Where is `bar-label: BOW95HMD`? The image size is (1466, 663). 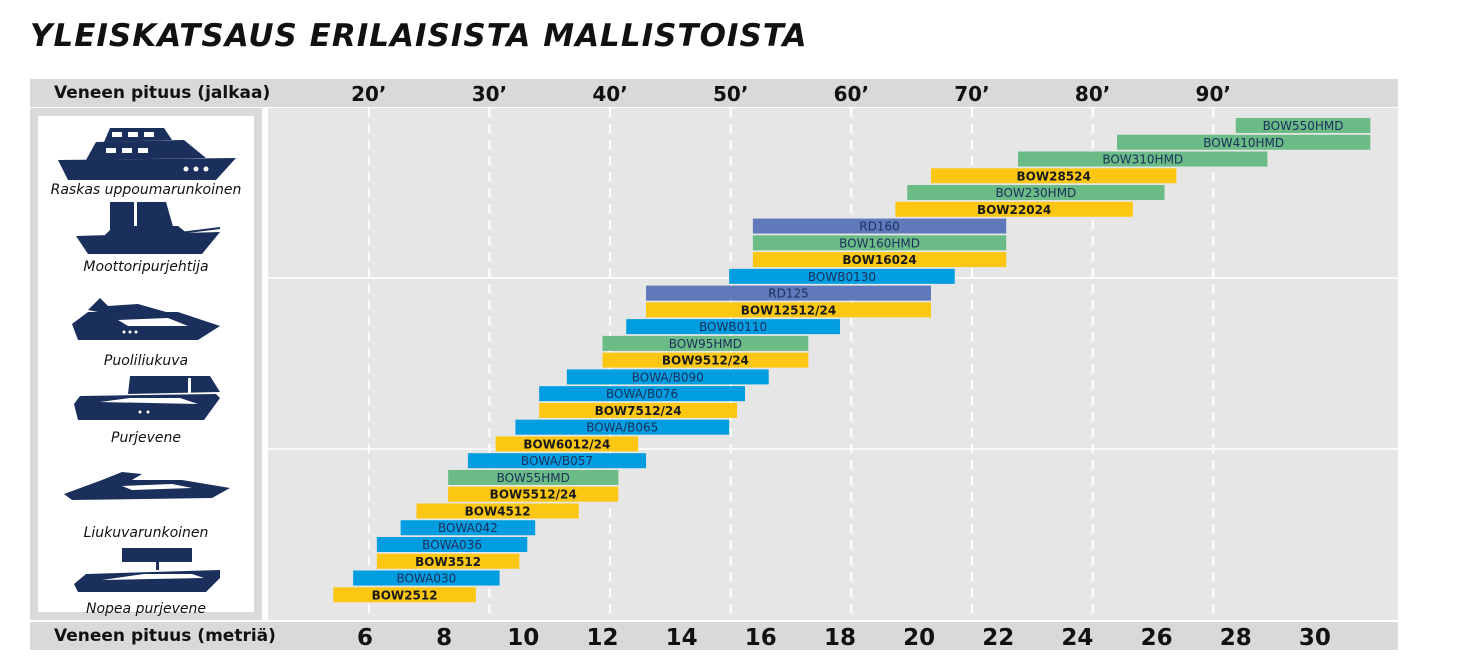 bar-label: BOW95HMD is located at coordinates (705, 344).